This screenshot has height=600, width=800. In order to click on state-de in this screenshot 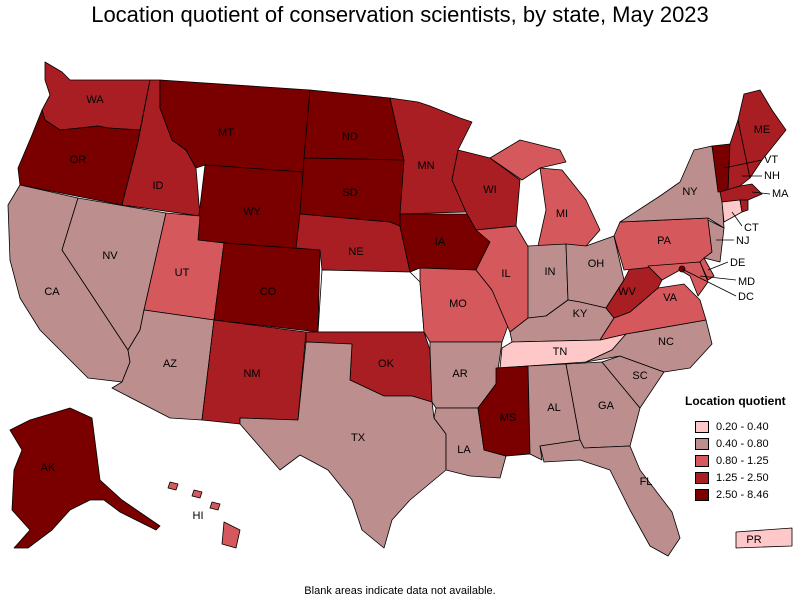, I will do `click(707, 269)`.